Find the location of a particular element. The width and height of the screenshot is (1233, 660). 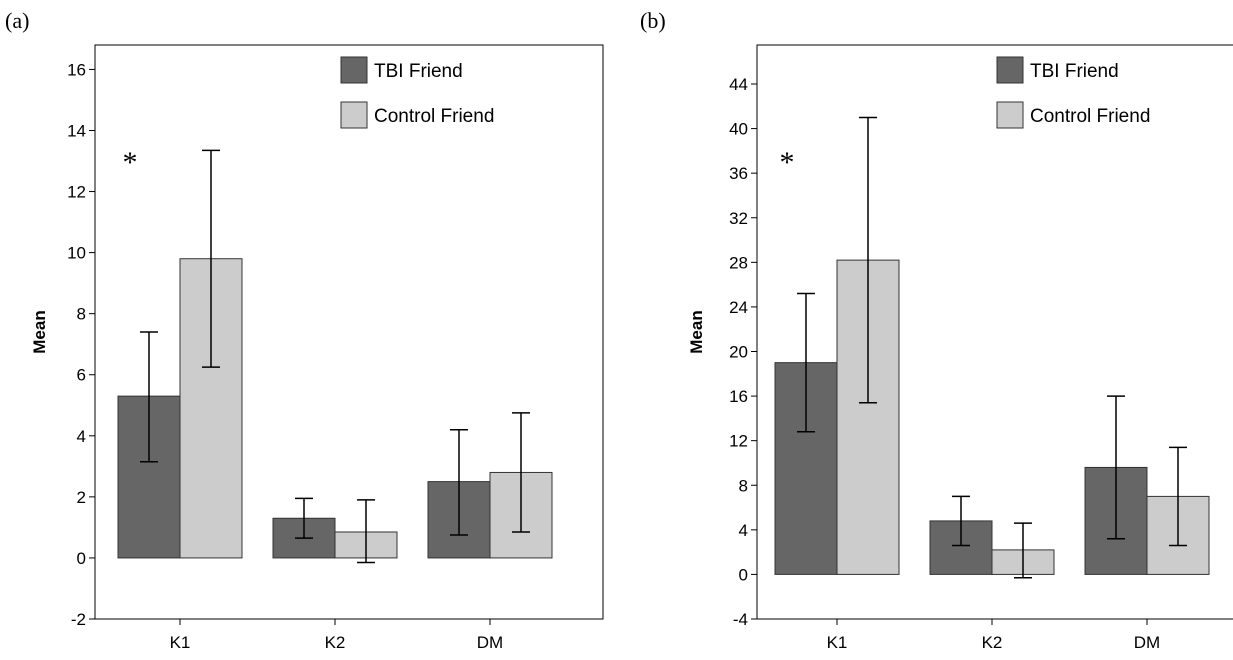

y-tick-label: 2 is located at coordinates (81, 497).